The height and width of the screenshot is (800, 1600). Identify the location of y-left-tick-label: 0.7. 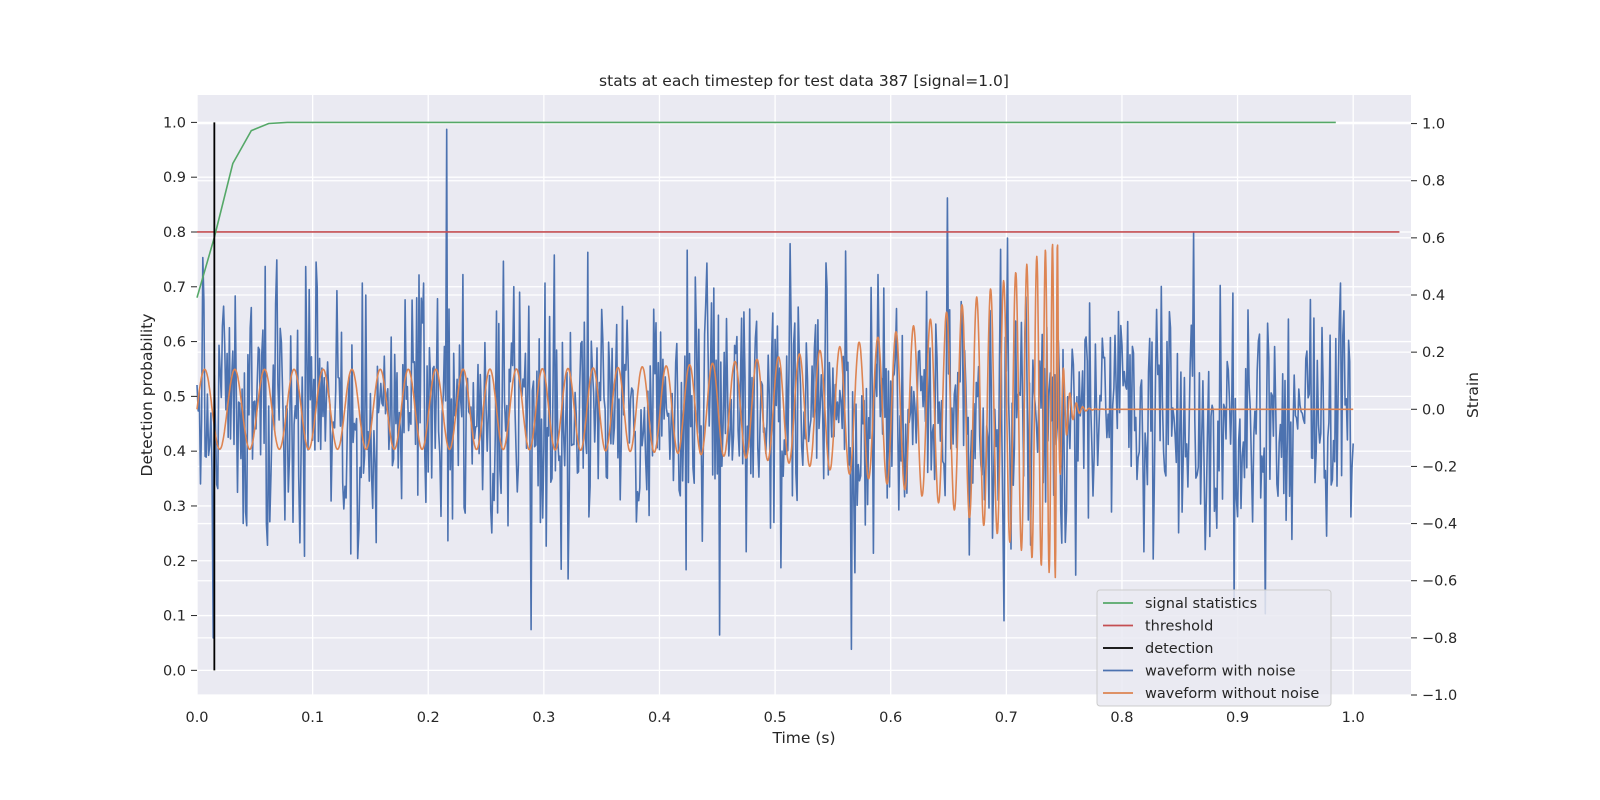
(174, 288).